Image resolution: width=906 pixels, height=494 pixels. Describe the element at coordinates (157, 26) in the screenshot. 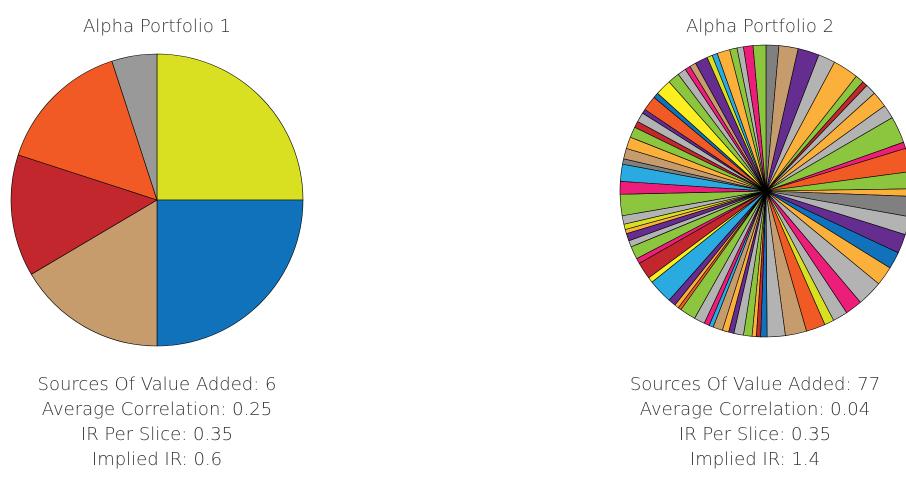

I see `chart-title: Alpha Portfolio 1` at that location.